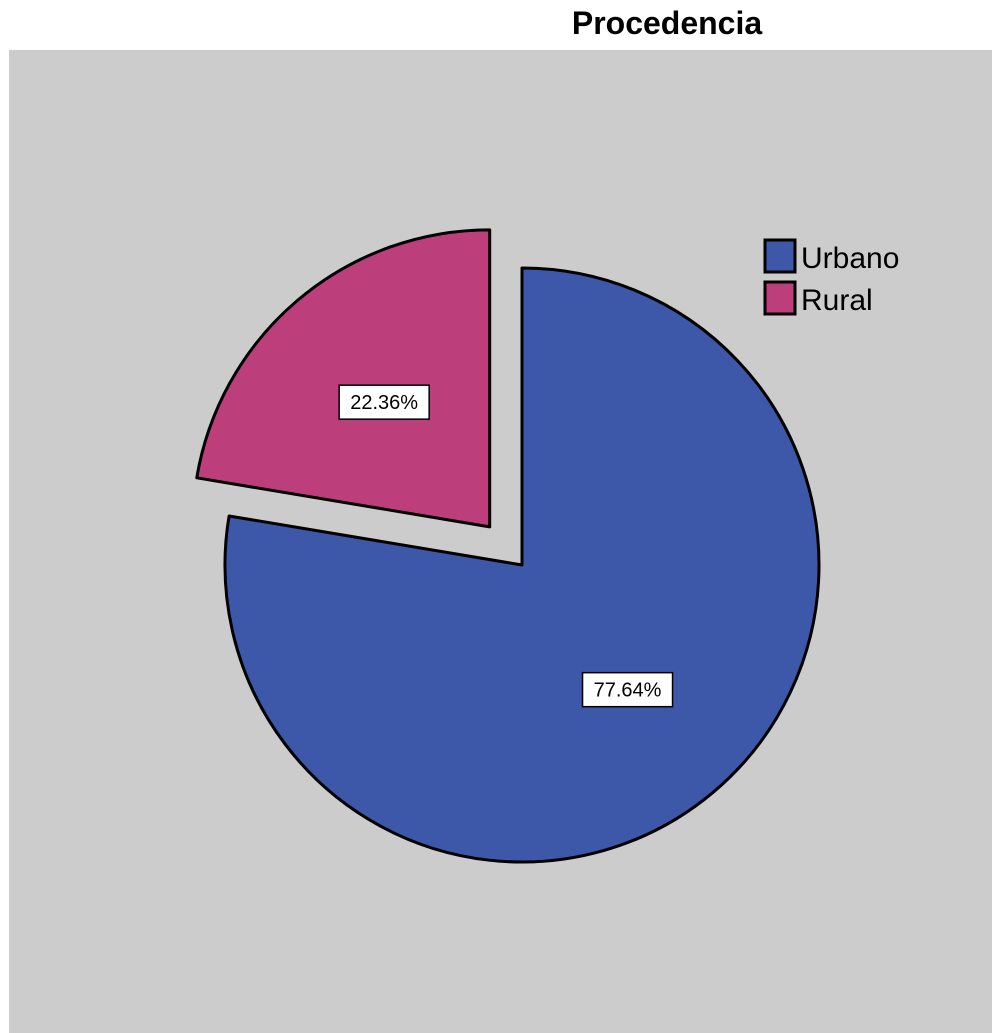  I want to click on slice-label-text: 77.64%, so click(628, 691).